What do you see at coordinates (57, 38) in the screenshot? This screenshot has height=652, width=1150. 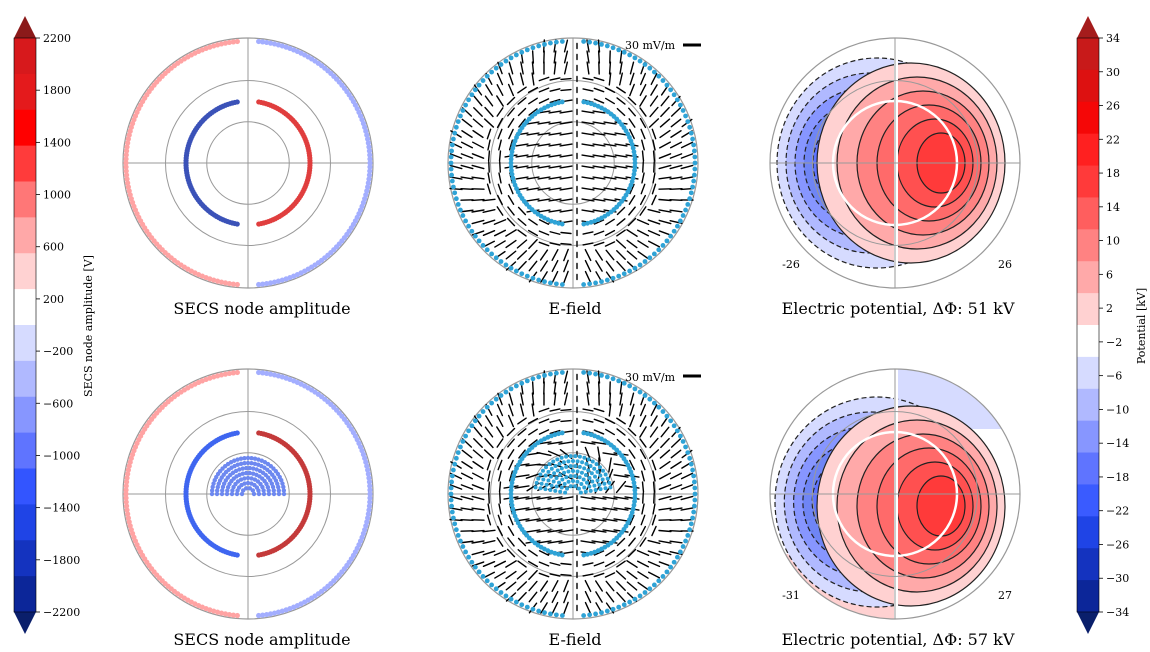 I see `secs-colorbar-tick-label: 2200` at bounding box center [57, 38].